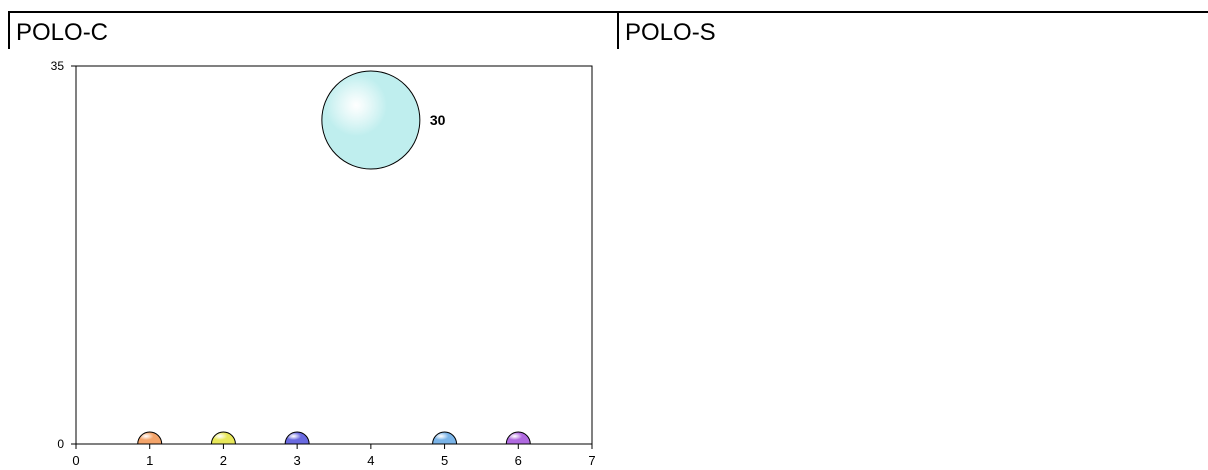  I want to click on x-tick-label: 2, so click(223, 460).